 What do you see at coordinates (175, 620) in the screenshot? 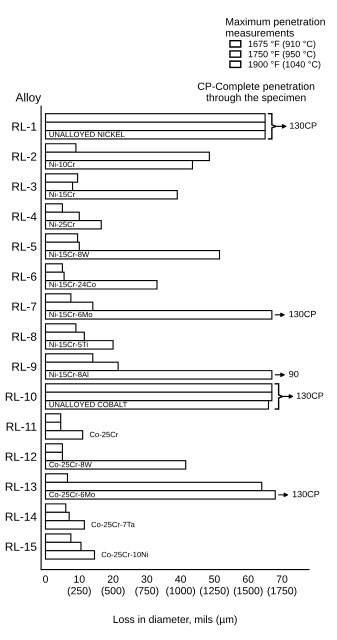
I see `x-axis-title: Loss in diameter, mils (µm)` at bounding box center [175, 620].